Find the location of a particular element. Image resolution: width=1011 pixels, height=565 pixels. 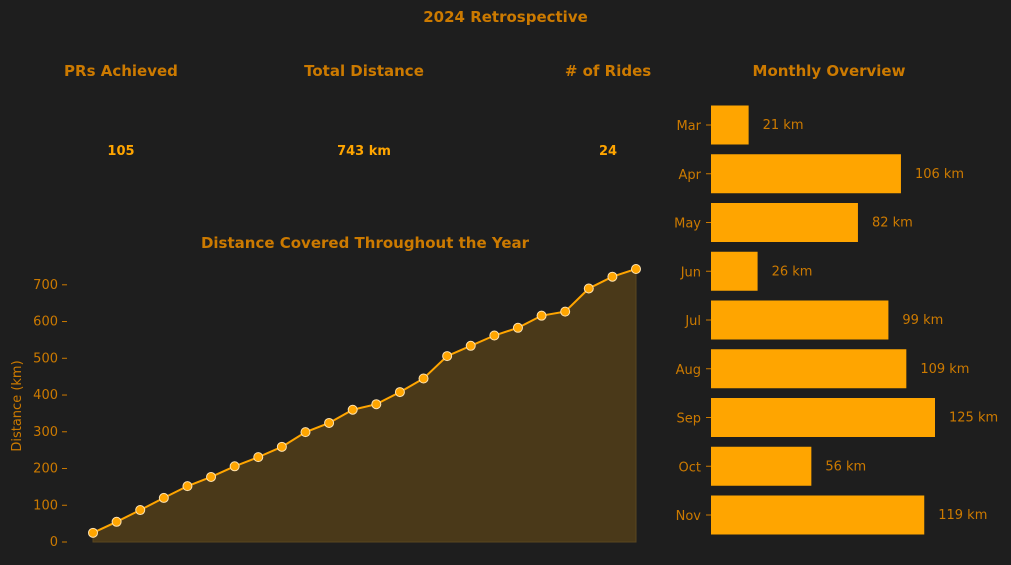

bar-chart-title: Monthly Overview is located at coordinates (829, 71).